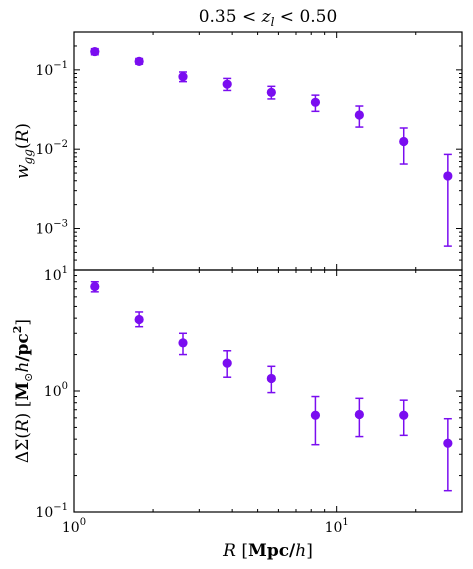  Describe the element at coordinates (74, 526) in the screenshot. I see `x-tick-label: 10⁰` at that location.